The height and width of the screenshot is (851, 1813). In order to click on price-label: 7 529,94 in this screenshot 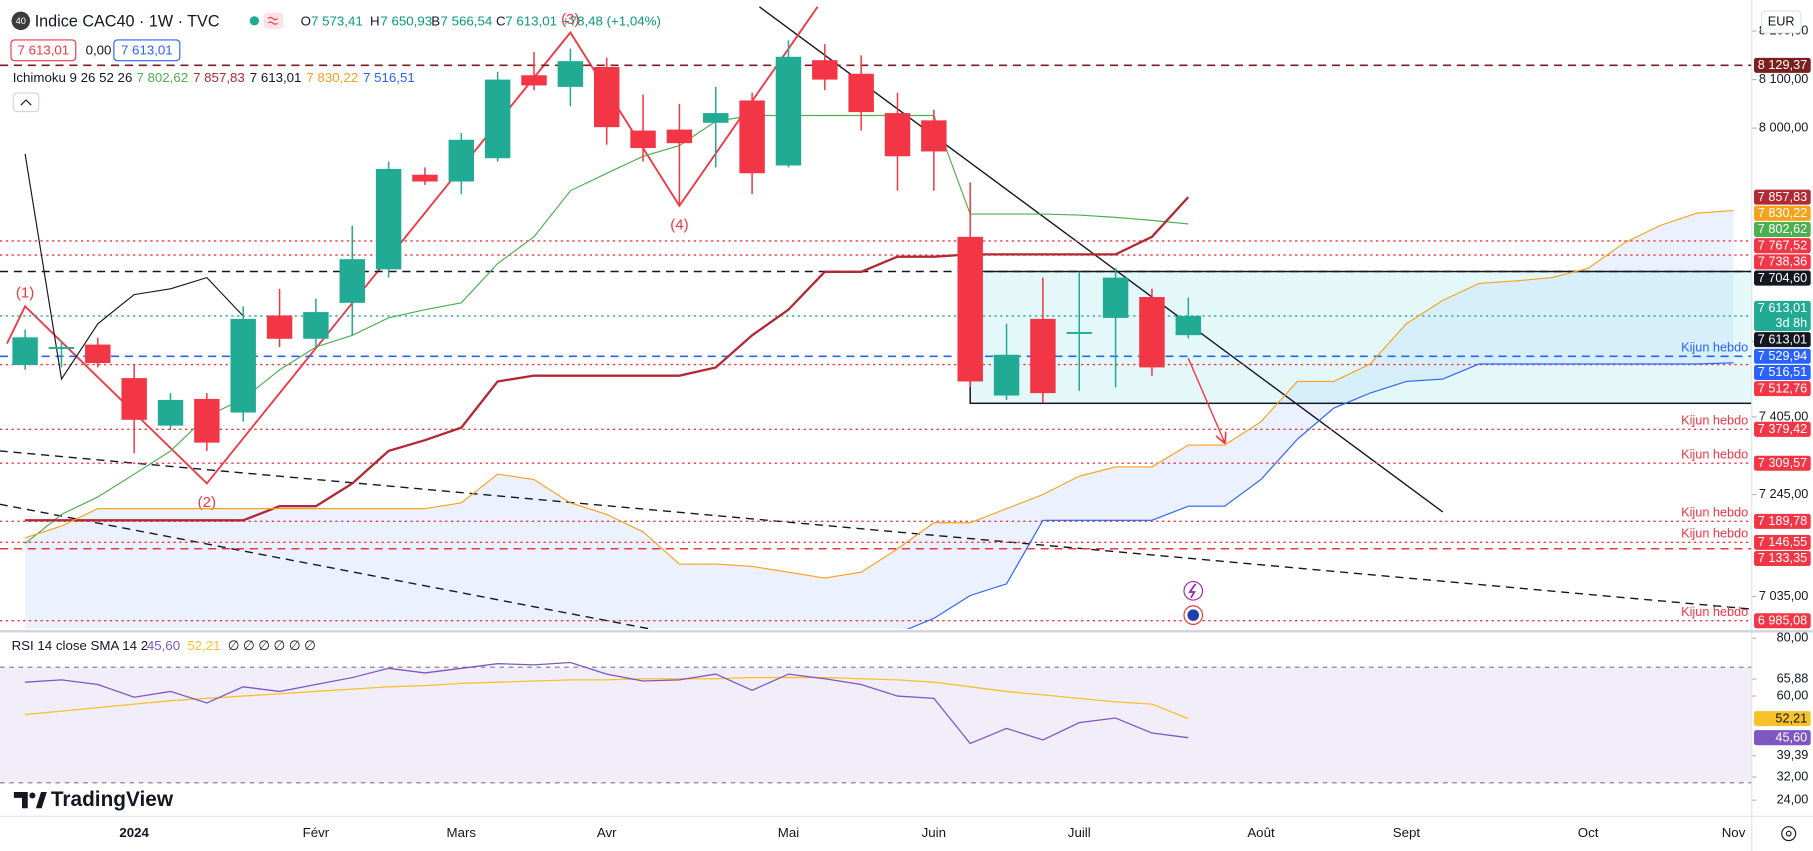, I will do `click(1782, 355)`.